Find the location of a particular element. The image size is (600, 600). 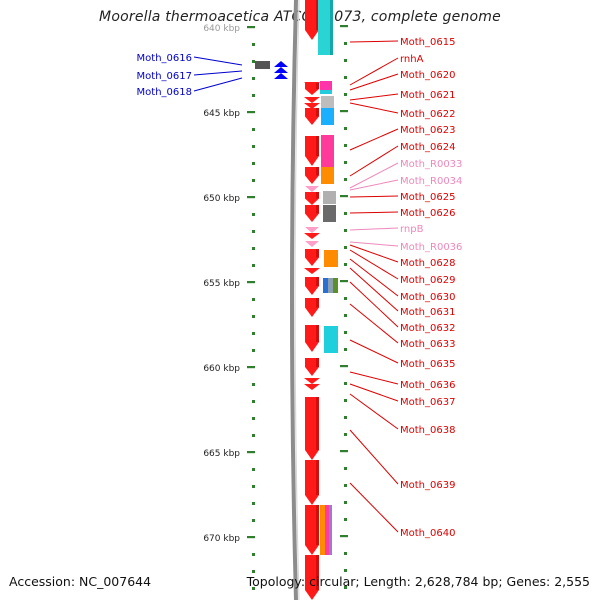

annotation-violet-thin is located at coordinates (330, 530).